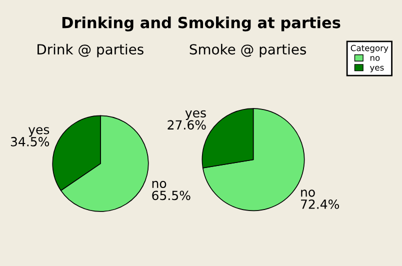  I want to click on chart-title: Drinking and Smoking at parties, so click(201, 24).